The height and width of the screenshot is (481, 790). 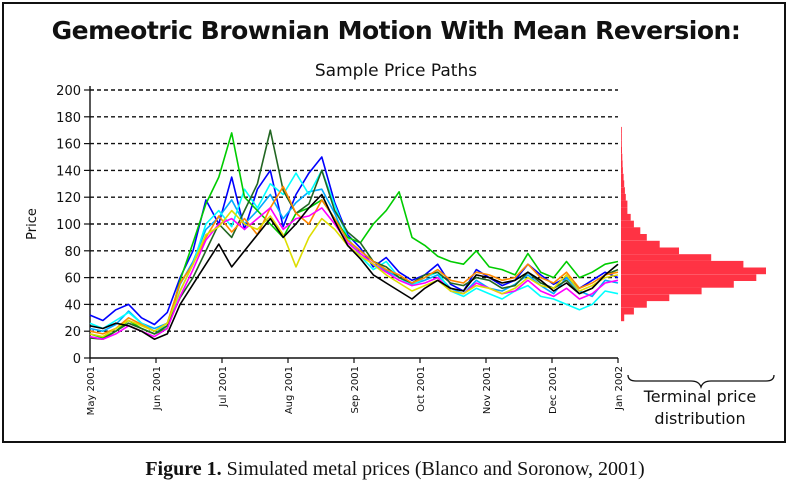 What do you see at coordinates (72, 279) in the screenshot?
I see `y-tick-label: 60` at bounding box center [72, 279].